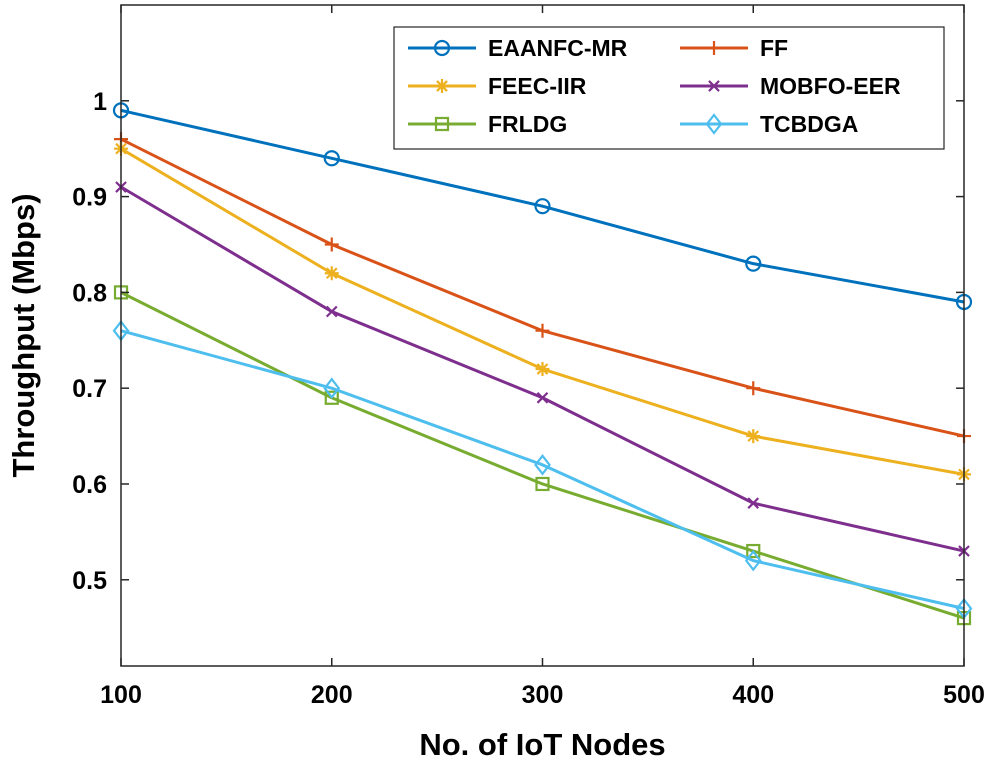 The height and width of the screenshot is (765, 996). I want to click on legend-label-ff: FF, so click(774, 48).